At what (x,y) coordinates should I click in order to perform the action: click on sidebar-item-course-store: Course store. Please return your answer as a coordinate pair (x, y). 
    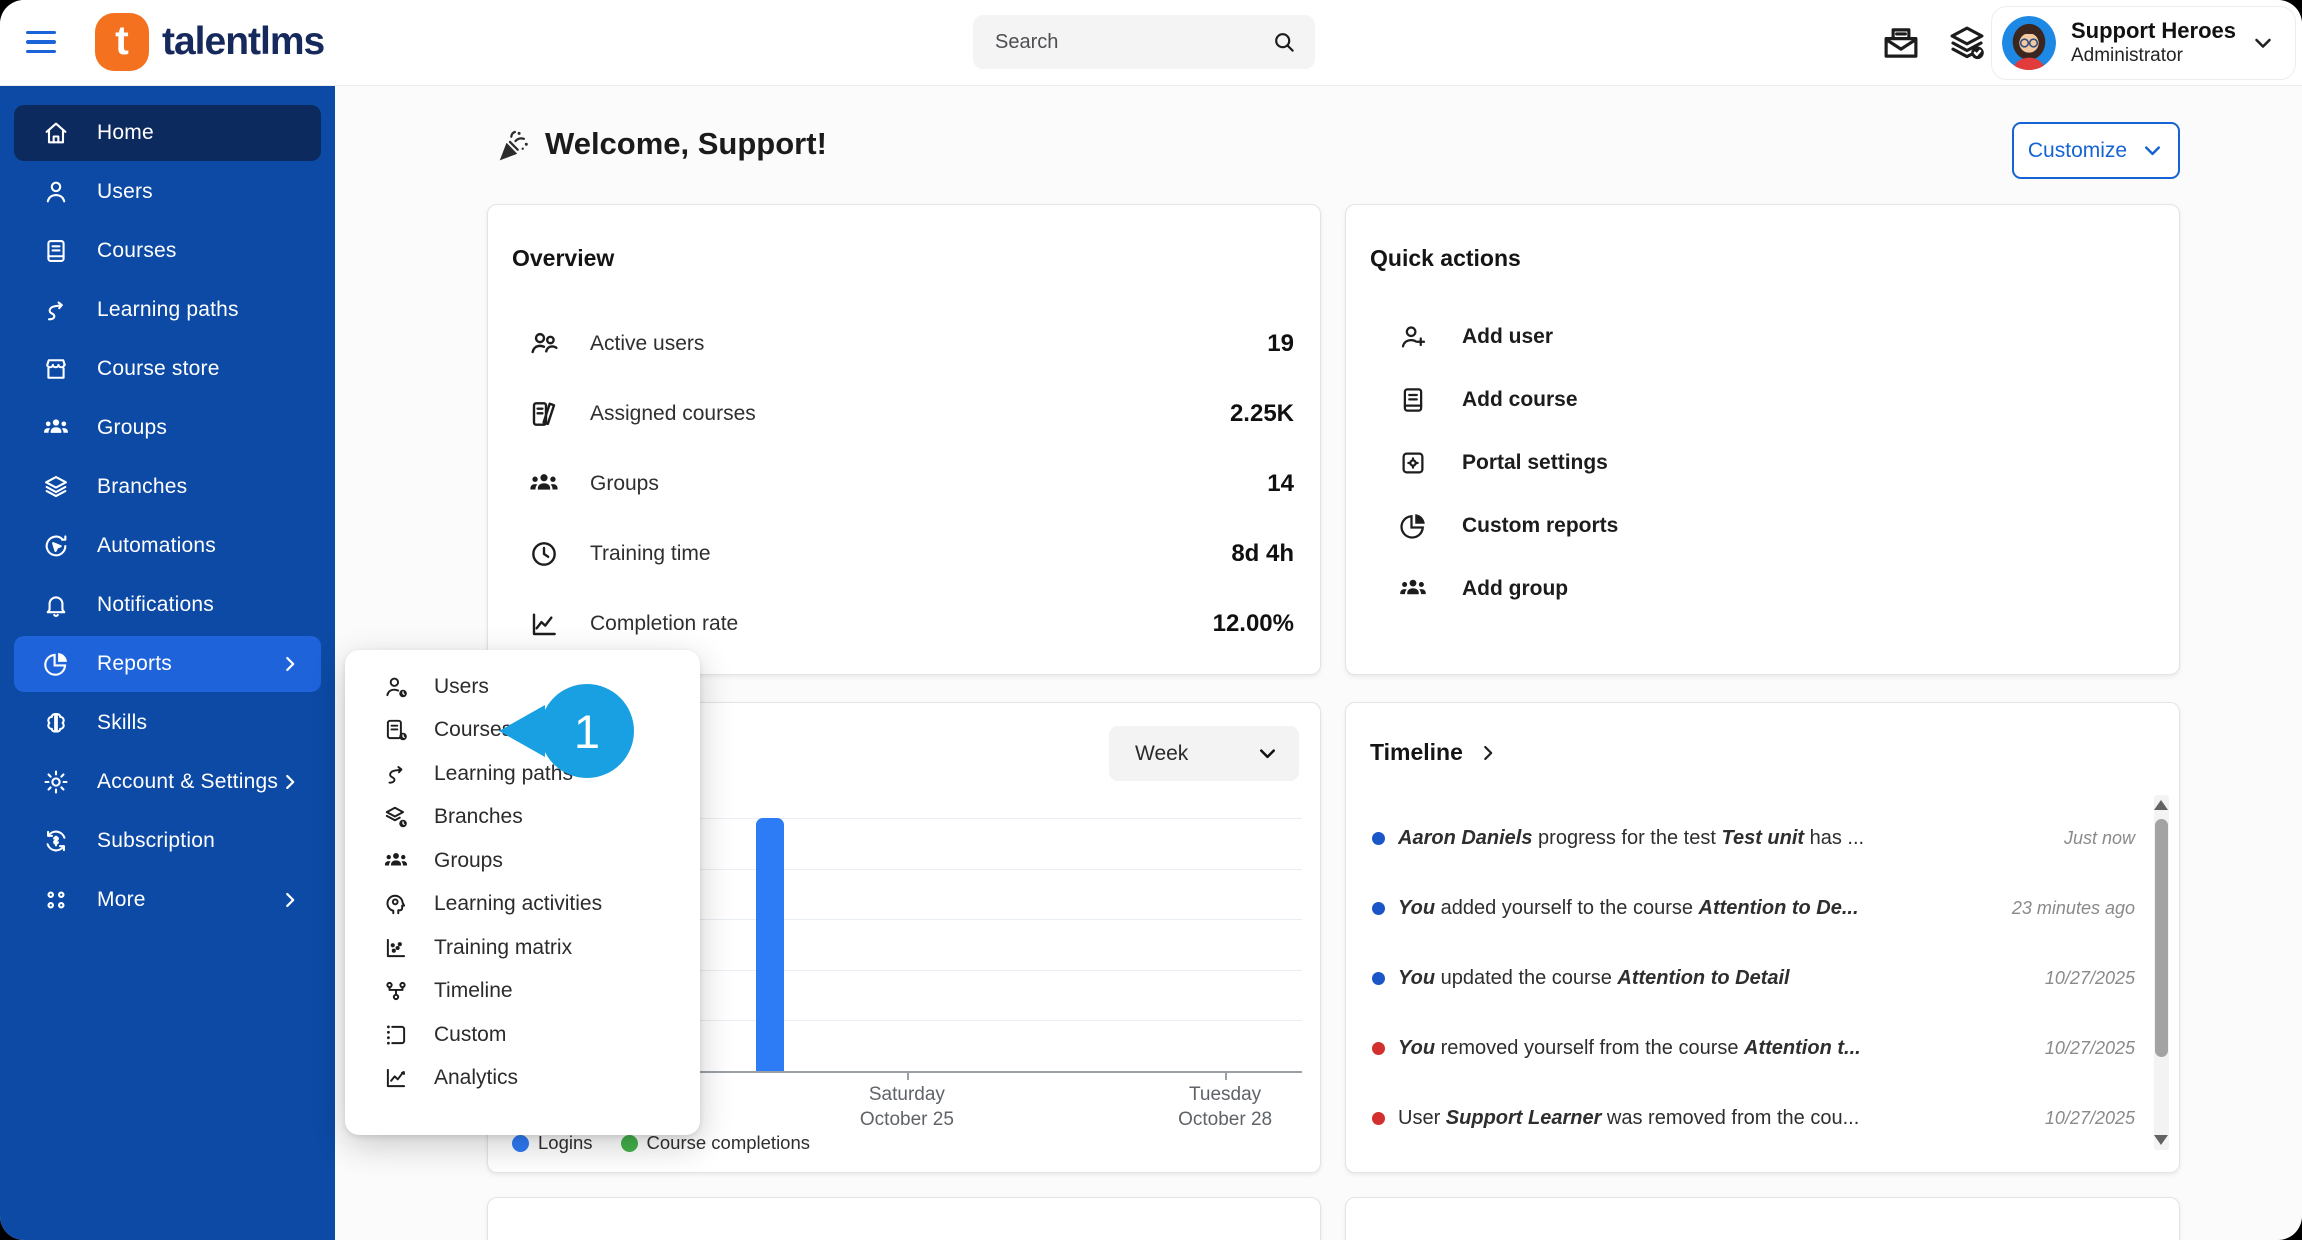
    Looking at the image, I should click on (167, 369).